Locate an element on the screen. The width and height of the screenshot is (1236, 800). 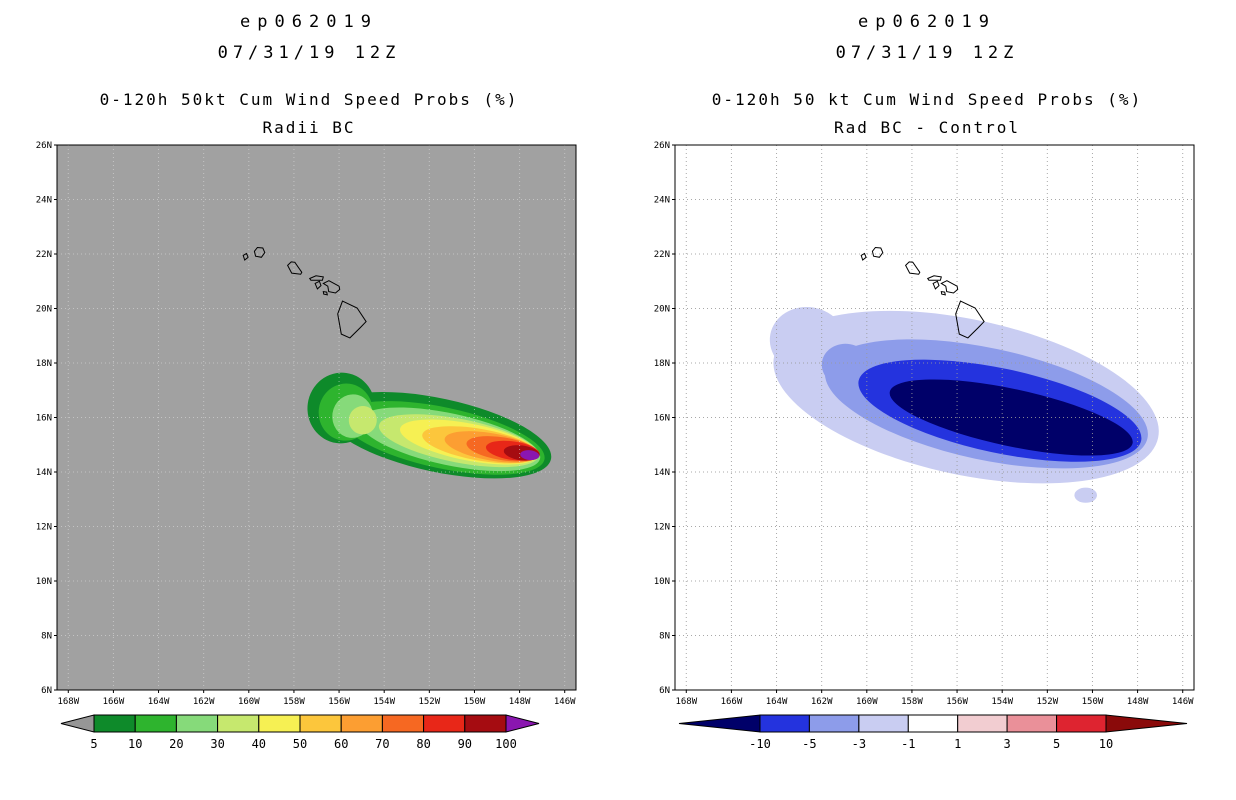
colorbar-label: 20 is located at coordinates (176, 744).